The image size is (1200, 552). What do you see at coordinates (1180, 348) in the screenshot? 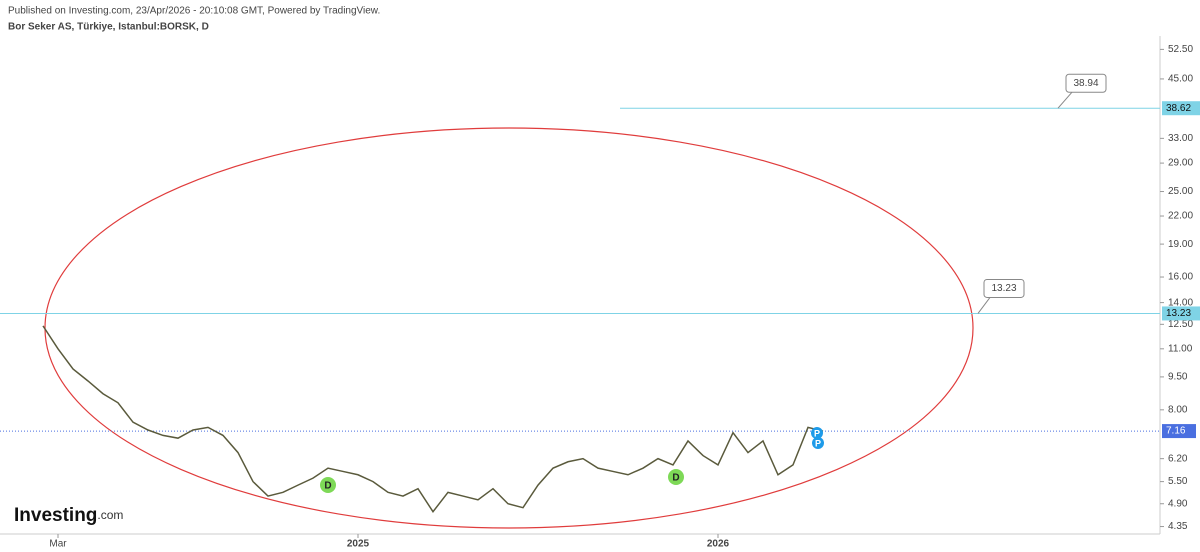
I see `y-tick-label: 11.00` at bounding box center [1180, 348].